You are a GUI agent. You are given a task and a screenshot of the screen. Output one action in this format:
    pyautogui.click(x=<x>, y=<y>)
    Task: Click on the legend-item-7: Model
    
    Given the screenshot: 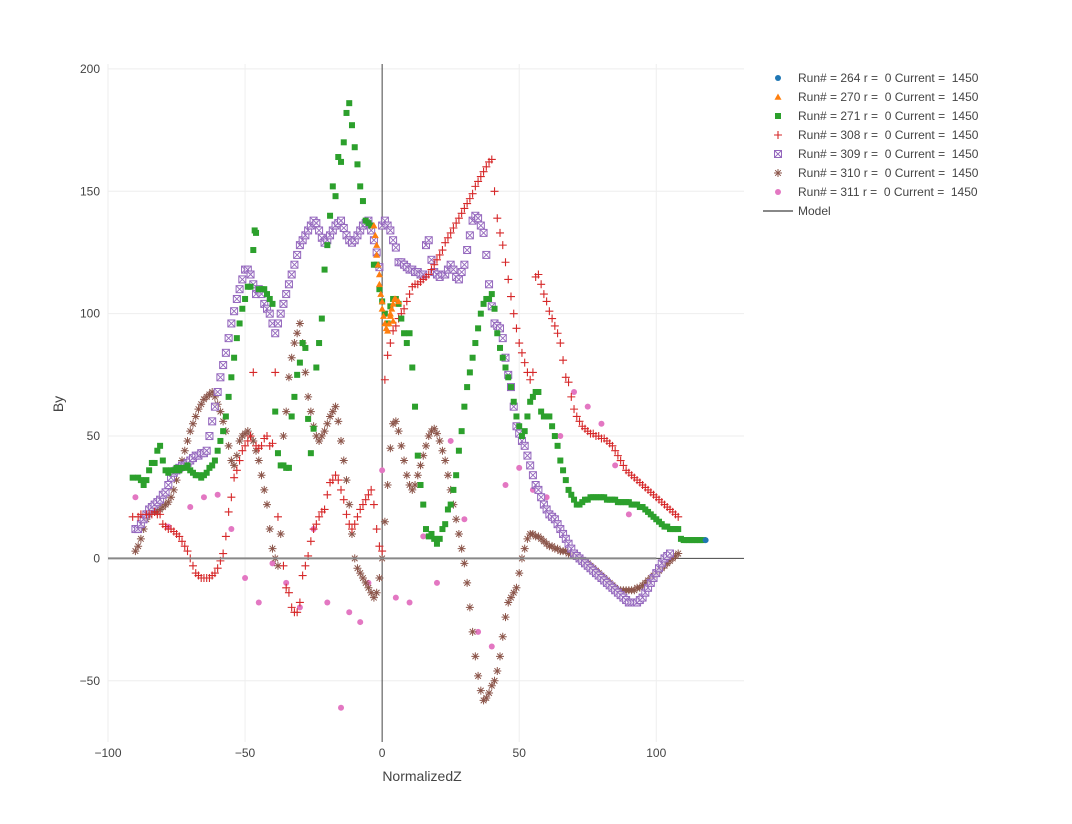 What is the action you would take?
    pyautogui.click(x=797, y=211)
    